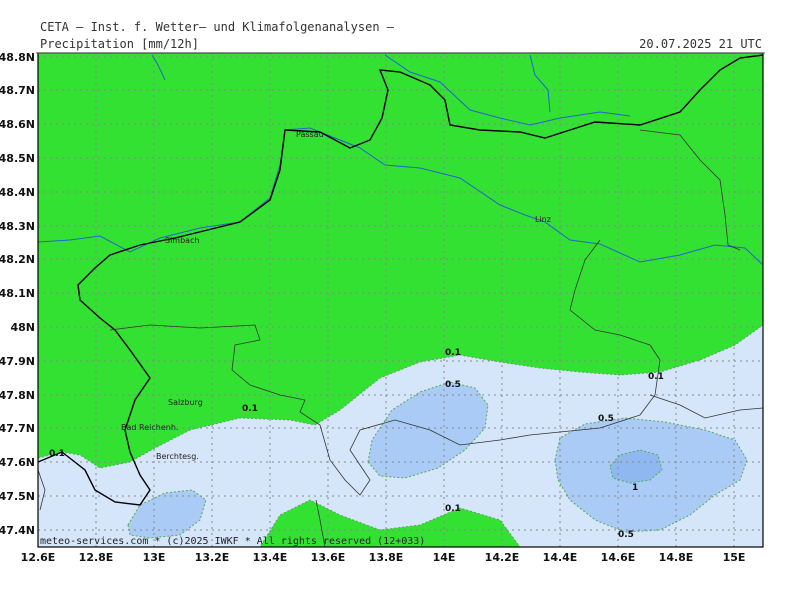 Image resolution: width=800 pixels, height=600 pixels. I want to click on lat-tick-label: 47.6N, so click(17, 462).